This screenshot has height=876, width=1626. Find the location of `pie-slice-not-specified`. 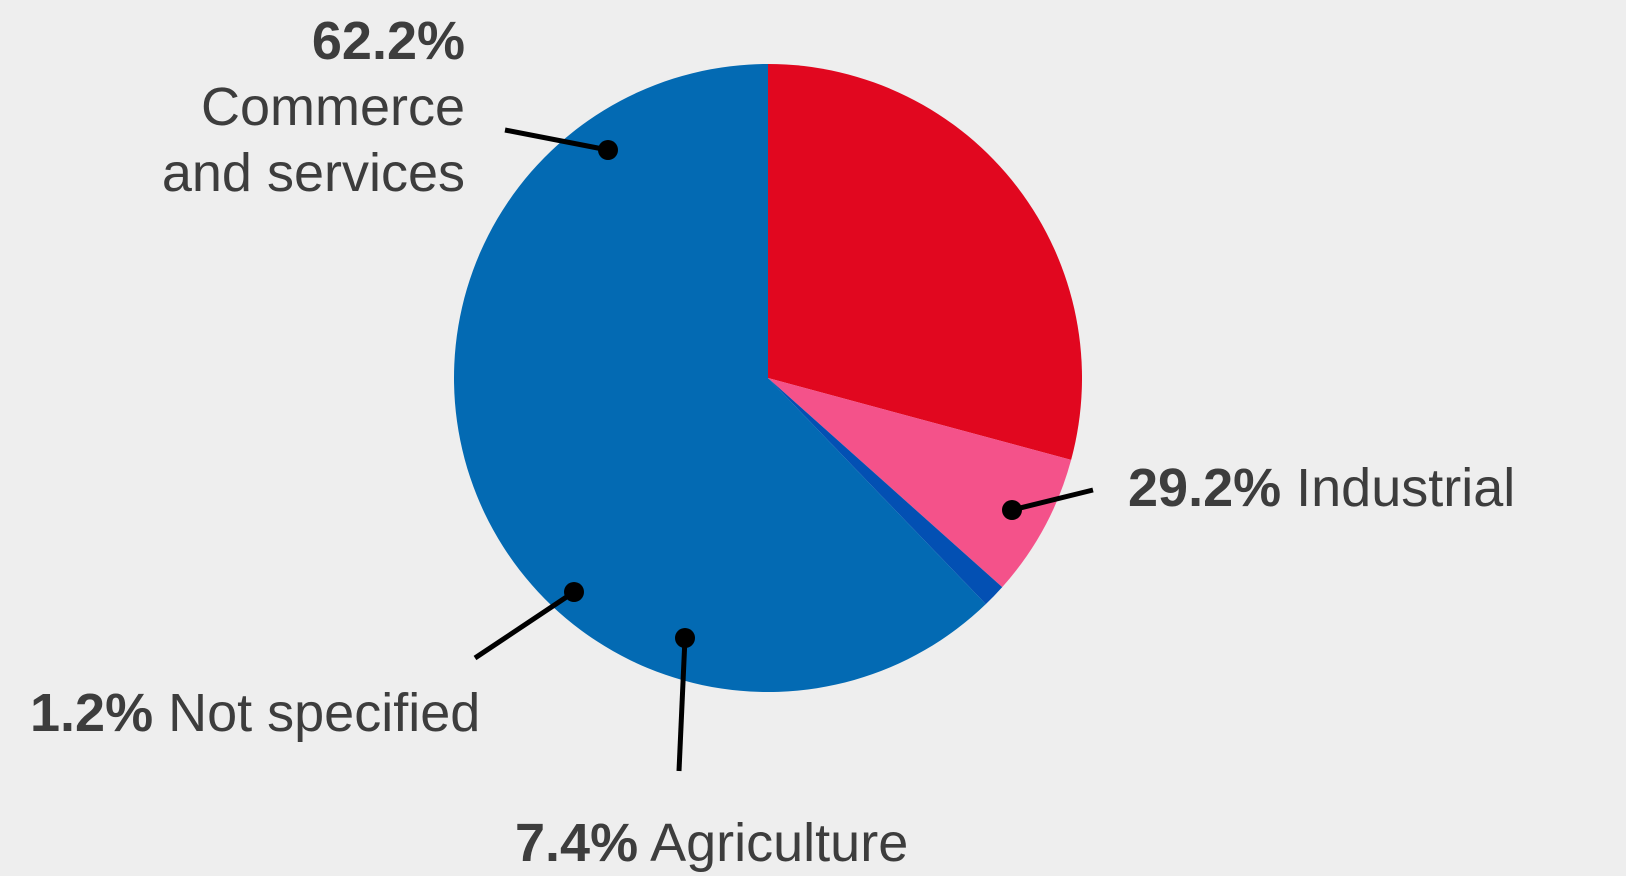

pie-slice-not-specified is located at coordinates (885, 491).